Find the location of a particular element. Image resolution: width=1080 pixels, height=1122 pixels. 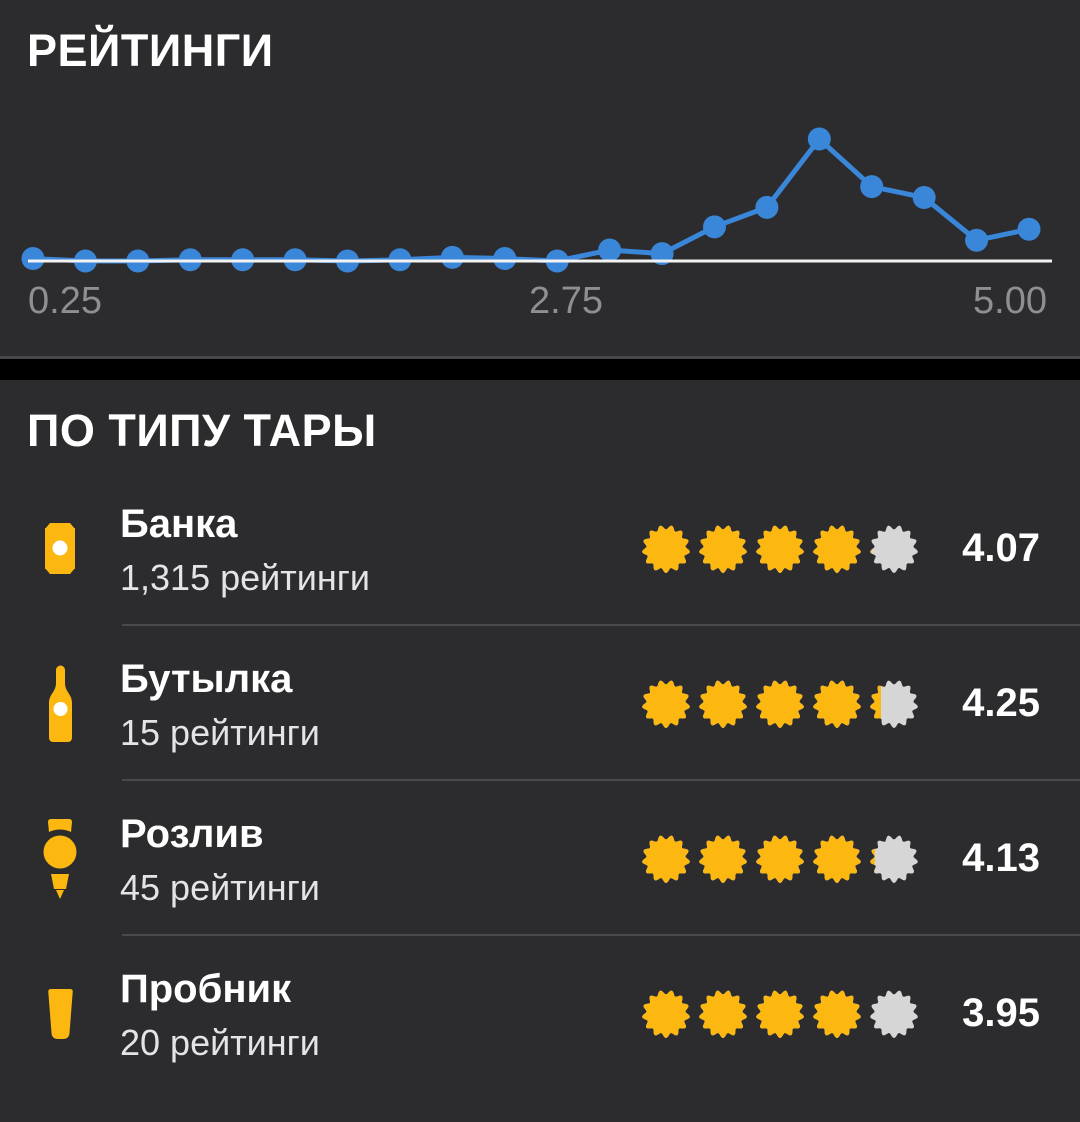

x-axis-tick-mid: 2.75 is located at coordinates (566, 301).